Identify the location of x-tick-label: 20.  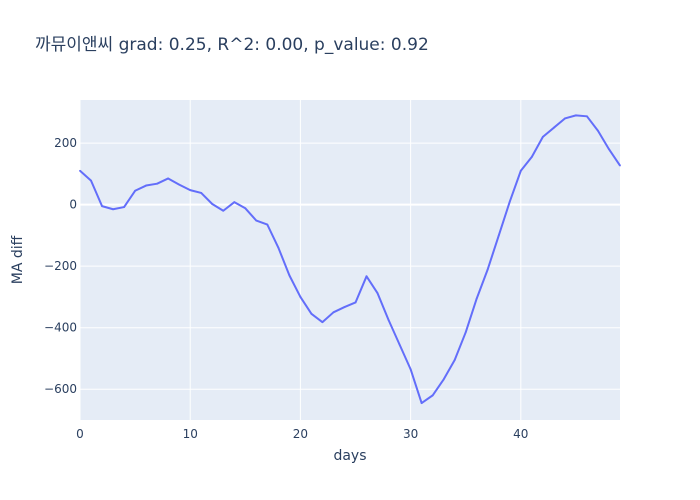
(300, 434).